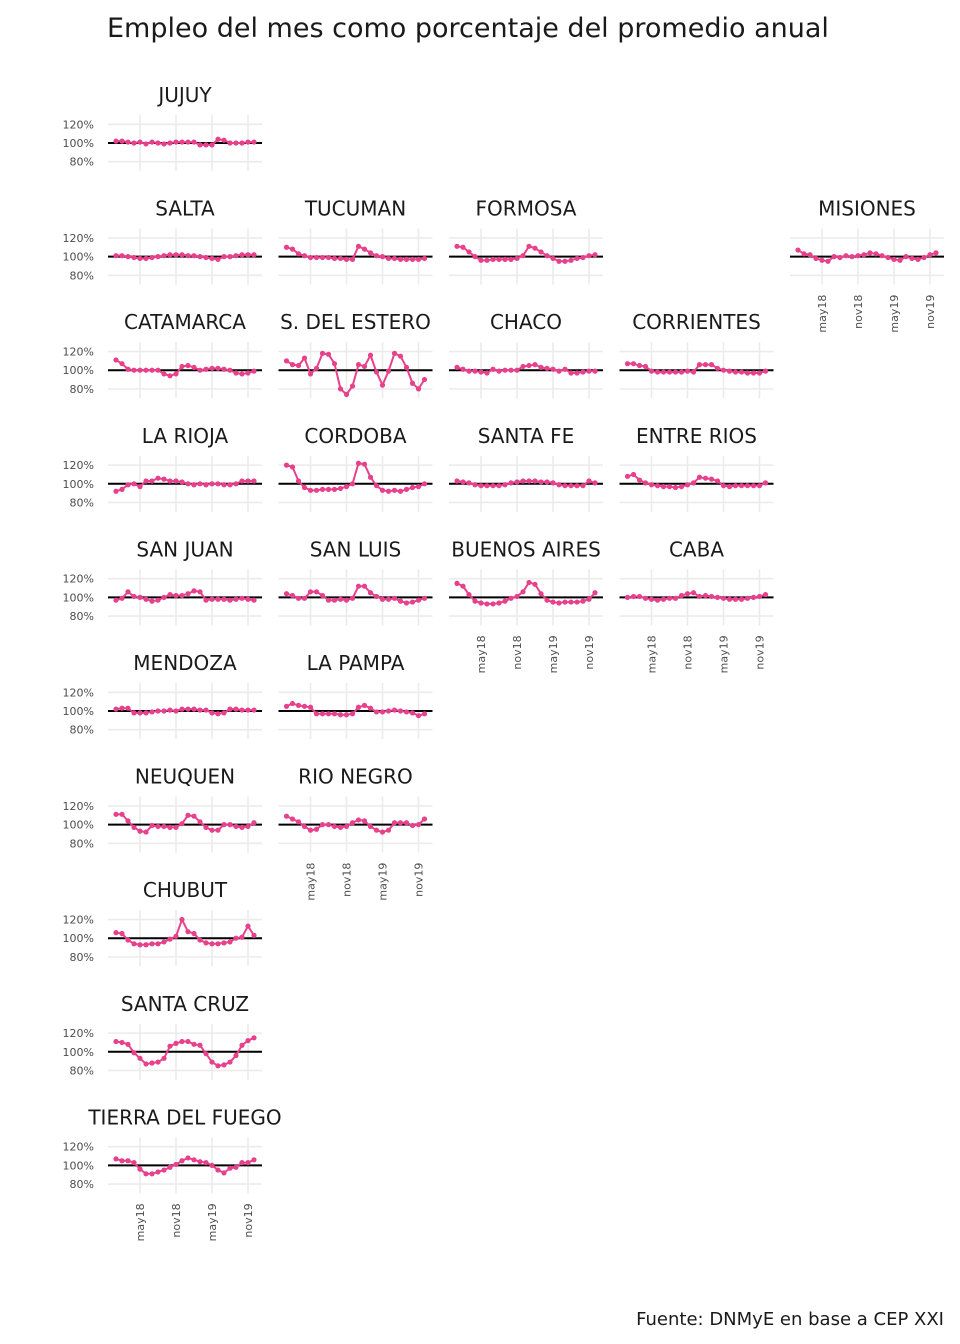 The image size is (960, 1344). Describe the element at coordinates (355, 436) in the screenshot. I see `panel-title: CORDOBA` at that location.